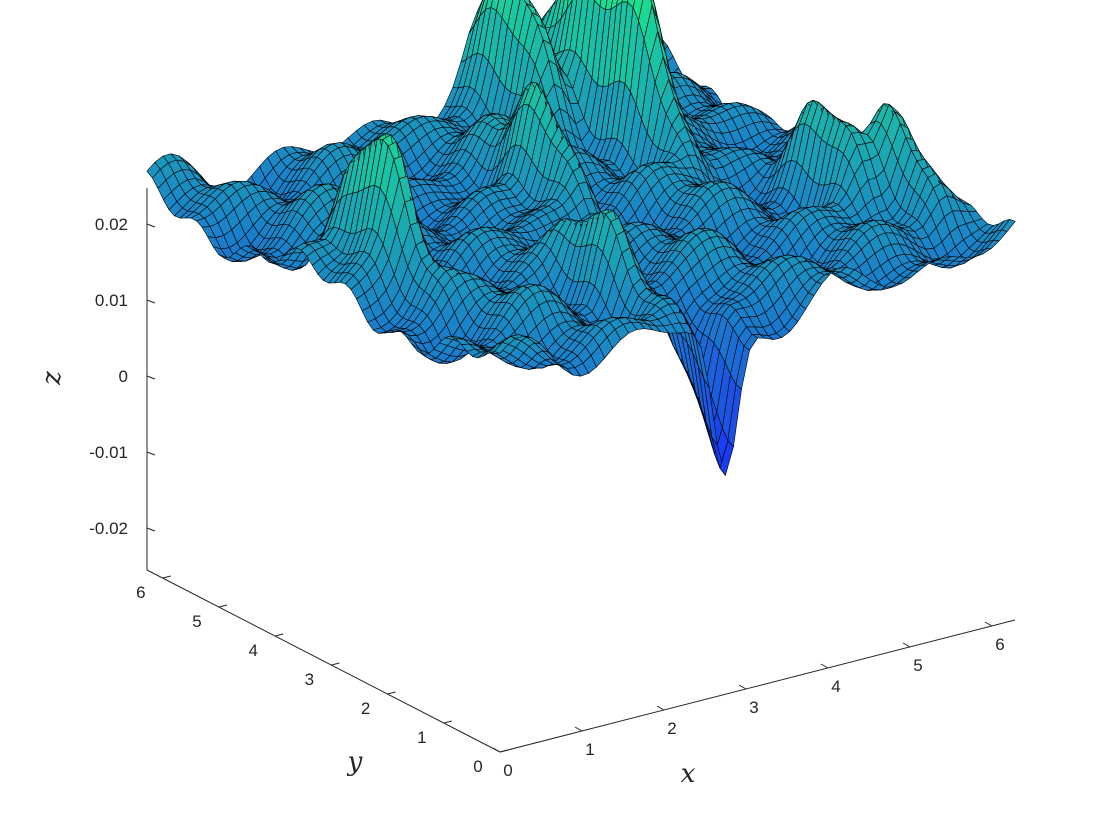  What do you see at coordinates (196, 621) in the screenshot?
I see `y-tick-label: 5` at bounding box center [196, 621].